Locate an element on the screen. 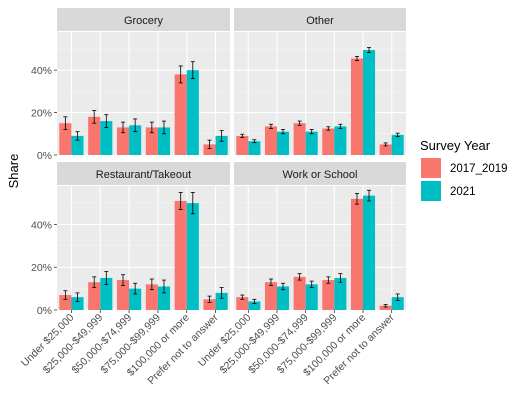 The width and height of the screenshot is (528, 406). facet-title: Other is located at coordinates (320, 21).